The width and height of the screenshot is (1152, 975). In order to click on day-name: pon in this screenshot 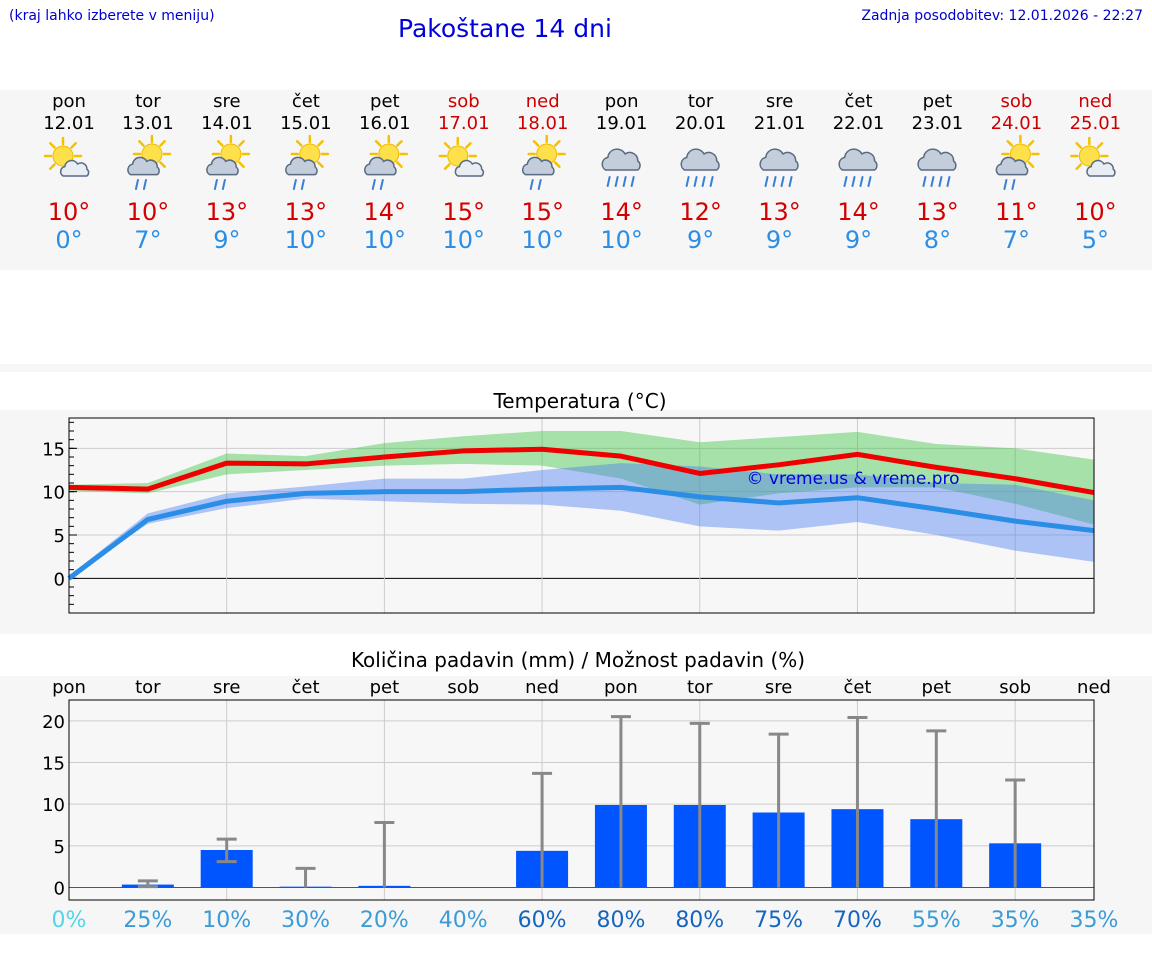, I will do `click(622, 101)`.